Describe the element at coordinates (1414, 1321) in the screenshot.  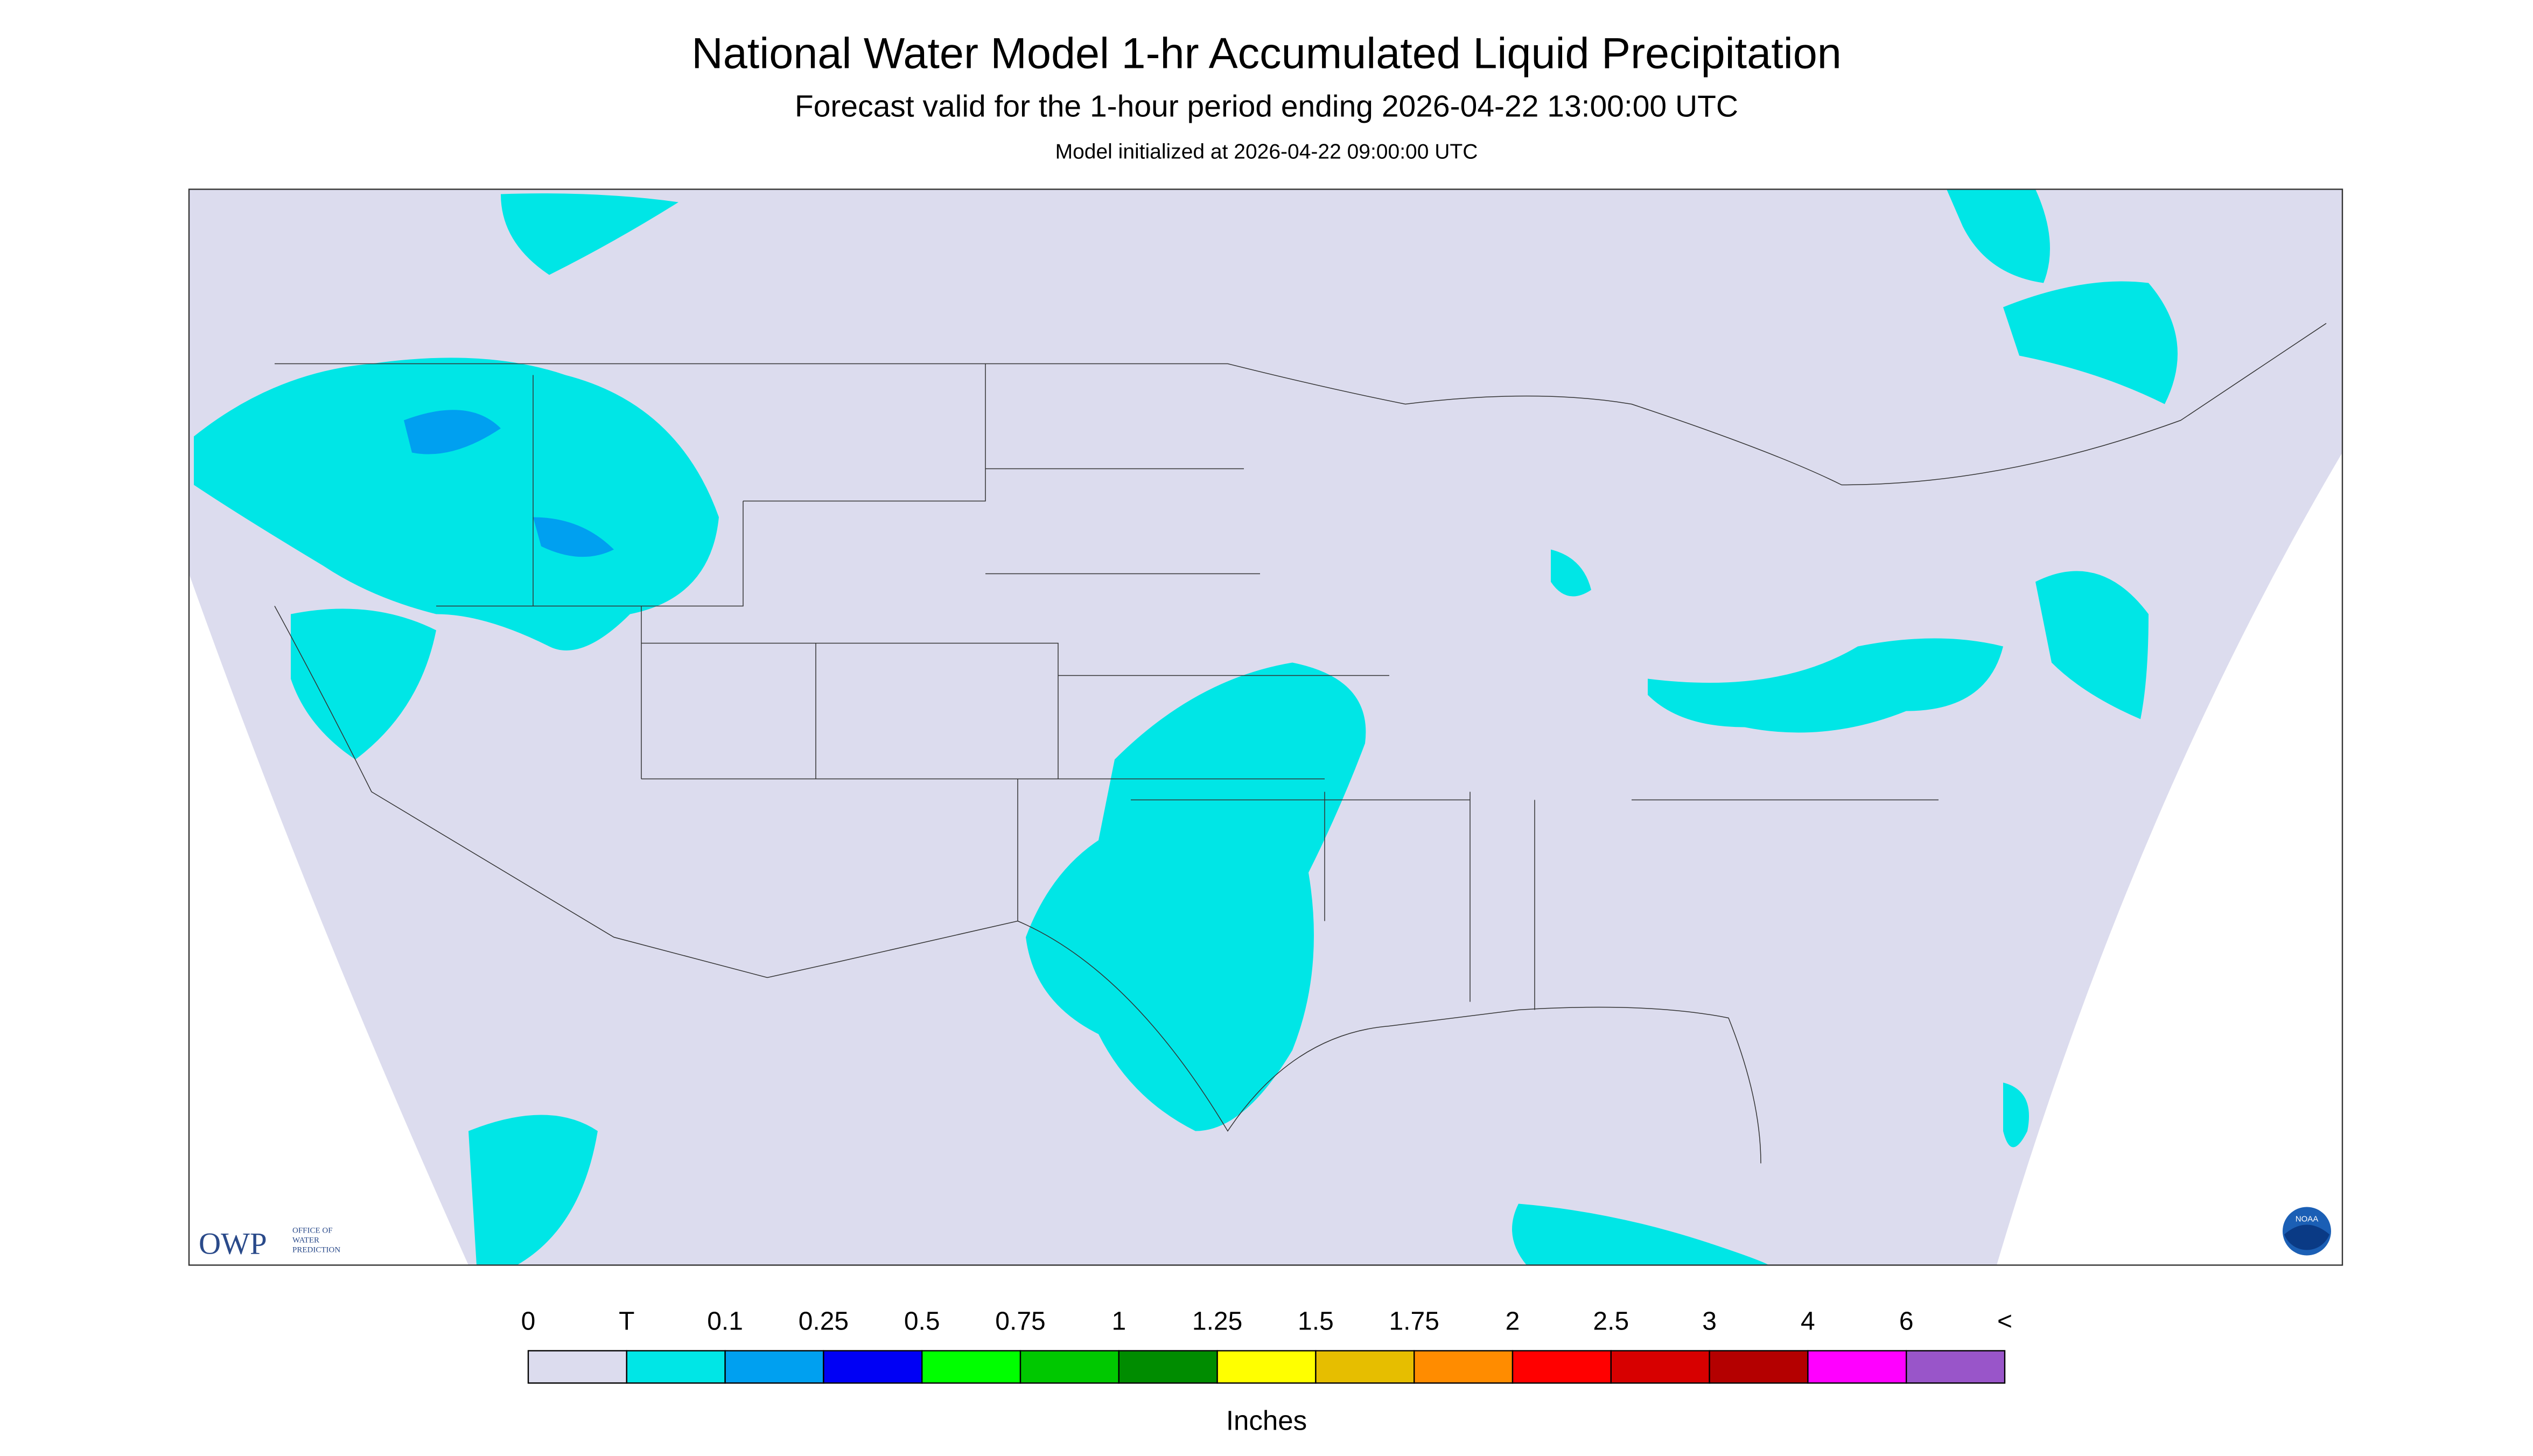
I see `colorbar-label: 1.75` at that location.